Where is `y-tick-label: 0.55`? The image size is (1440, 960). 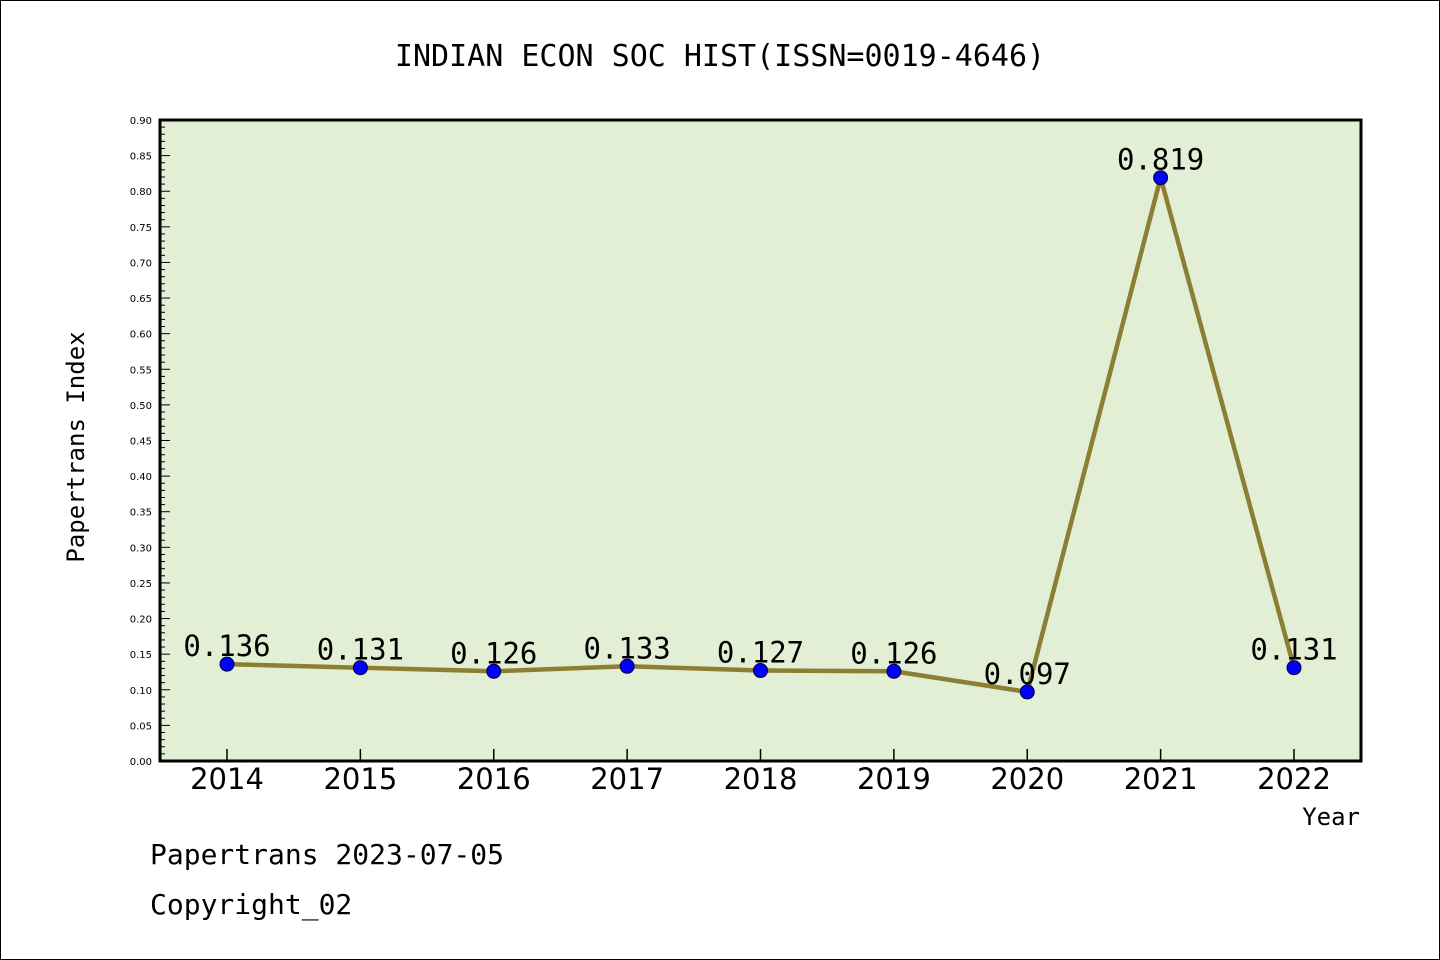
y-tick-label: 0.55 is located at coordinates (141, 370).